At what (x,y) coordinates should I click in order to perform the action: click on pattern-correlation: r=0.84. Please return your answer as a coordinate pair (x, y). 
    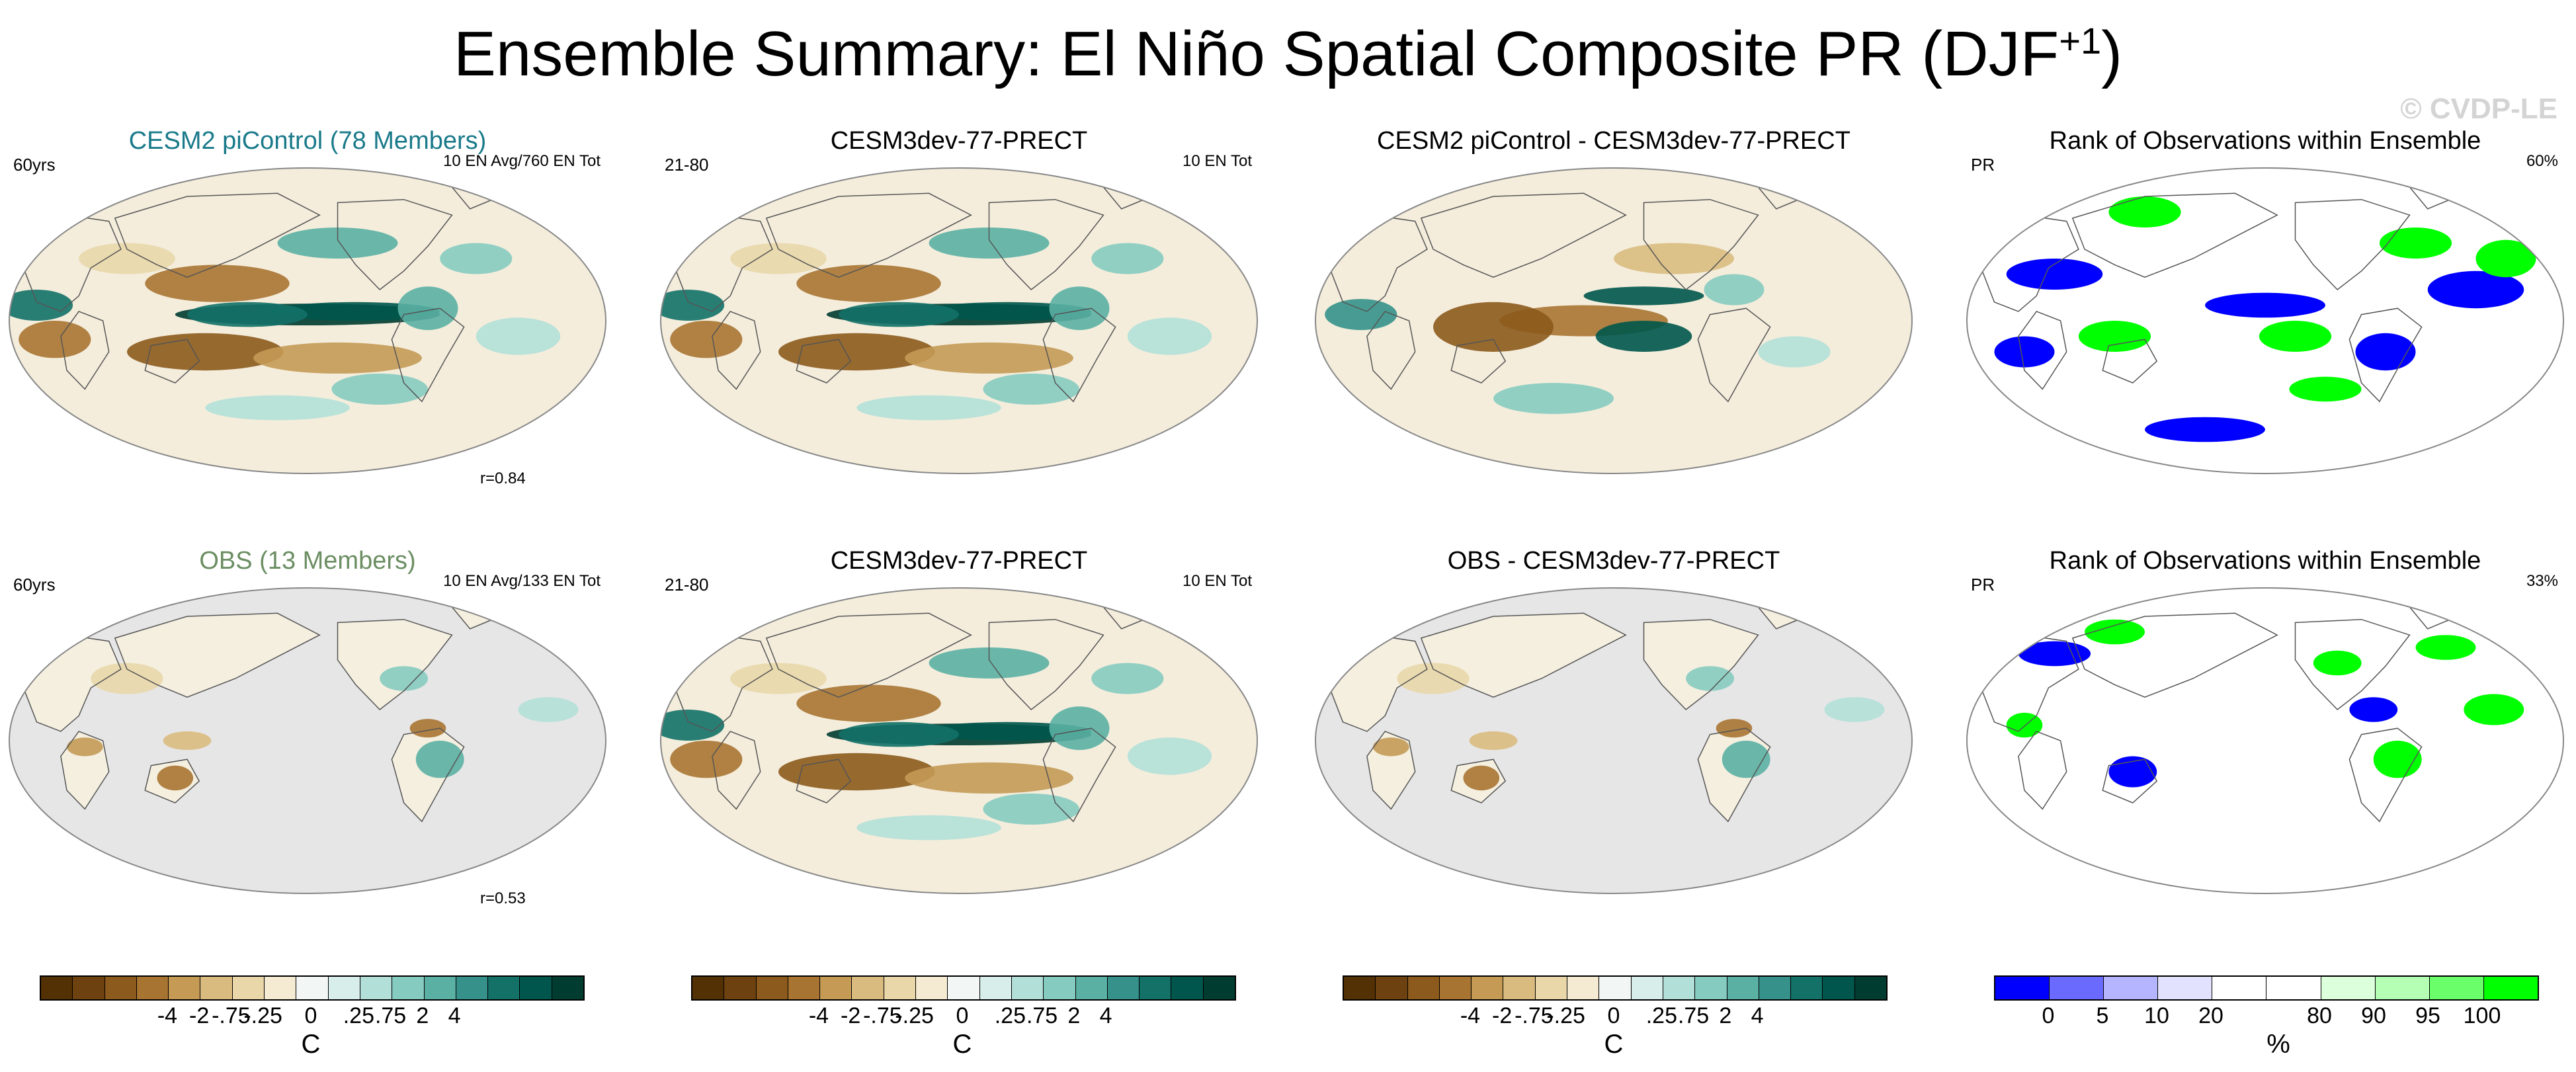
    Looking at the image, I should click on (503, 478).